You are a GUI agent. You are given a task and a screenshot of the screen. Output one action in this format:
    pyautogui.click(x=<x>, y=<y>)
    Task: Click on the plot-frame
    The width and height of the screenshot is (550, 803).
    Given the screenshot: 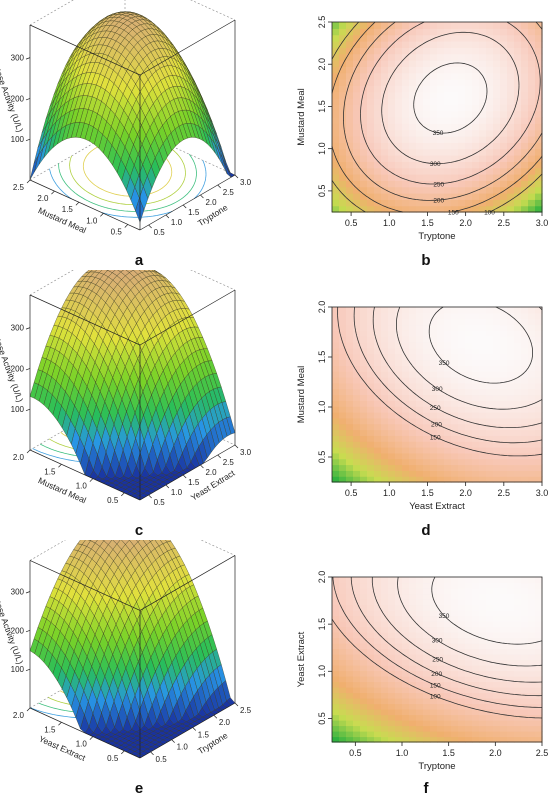 What is the action you would take?
    pyautogui.click(x=437, y=659)
    